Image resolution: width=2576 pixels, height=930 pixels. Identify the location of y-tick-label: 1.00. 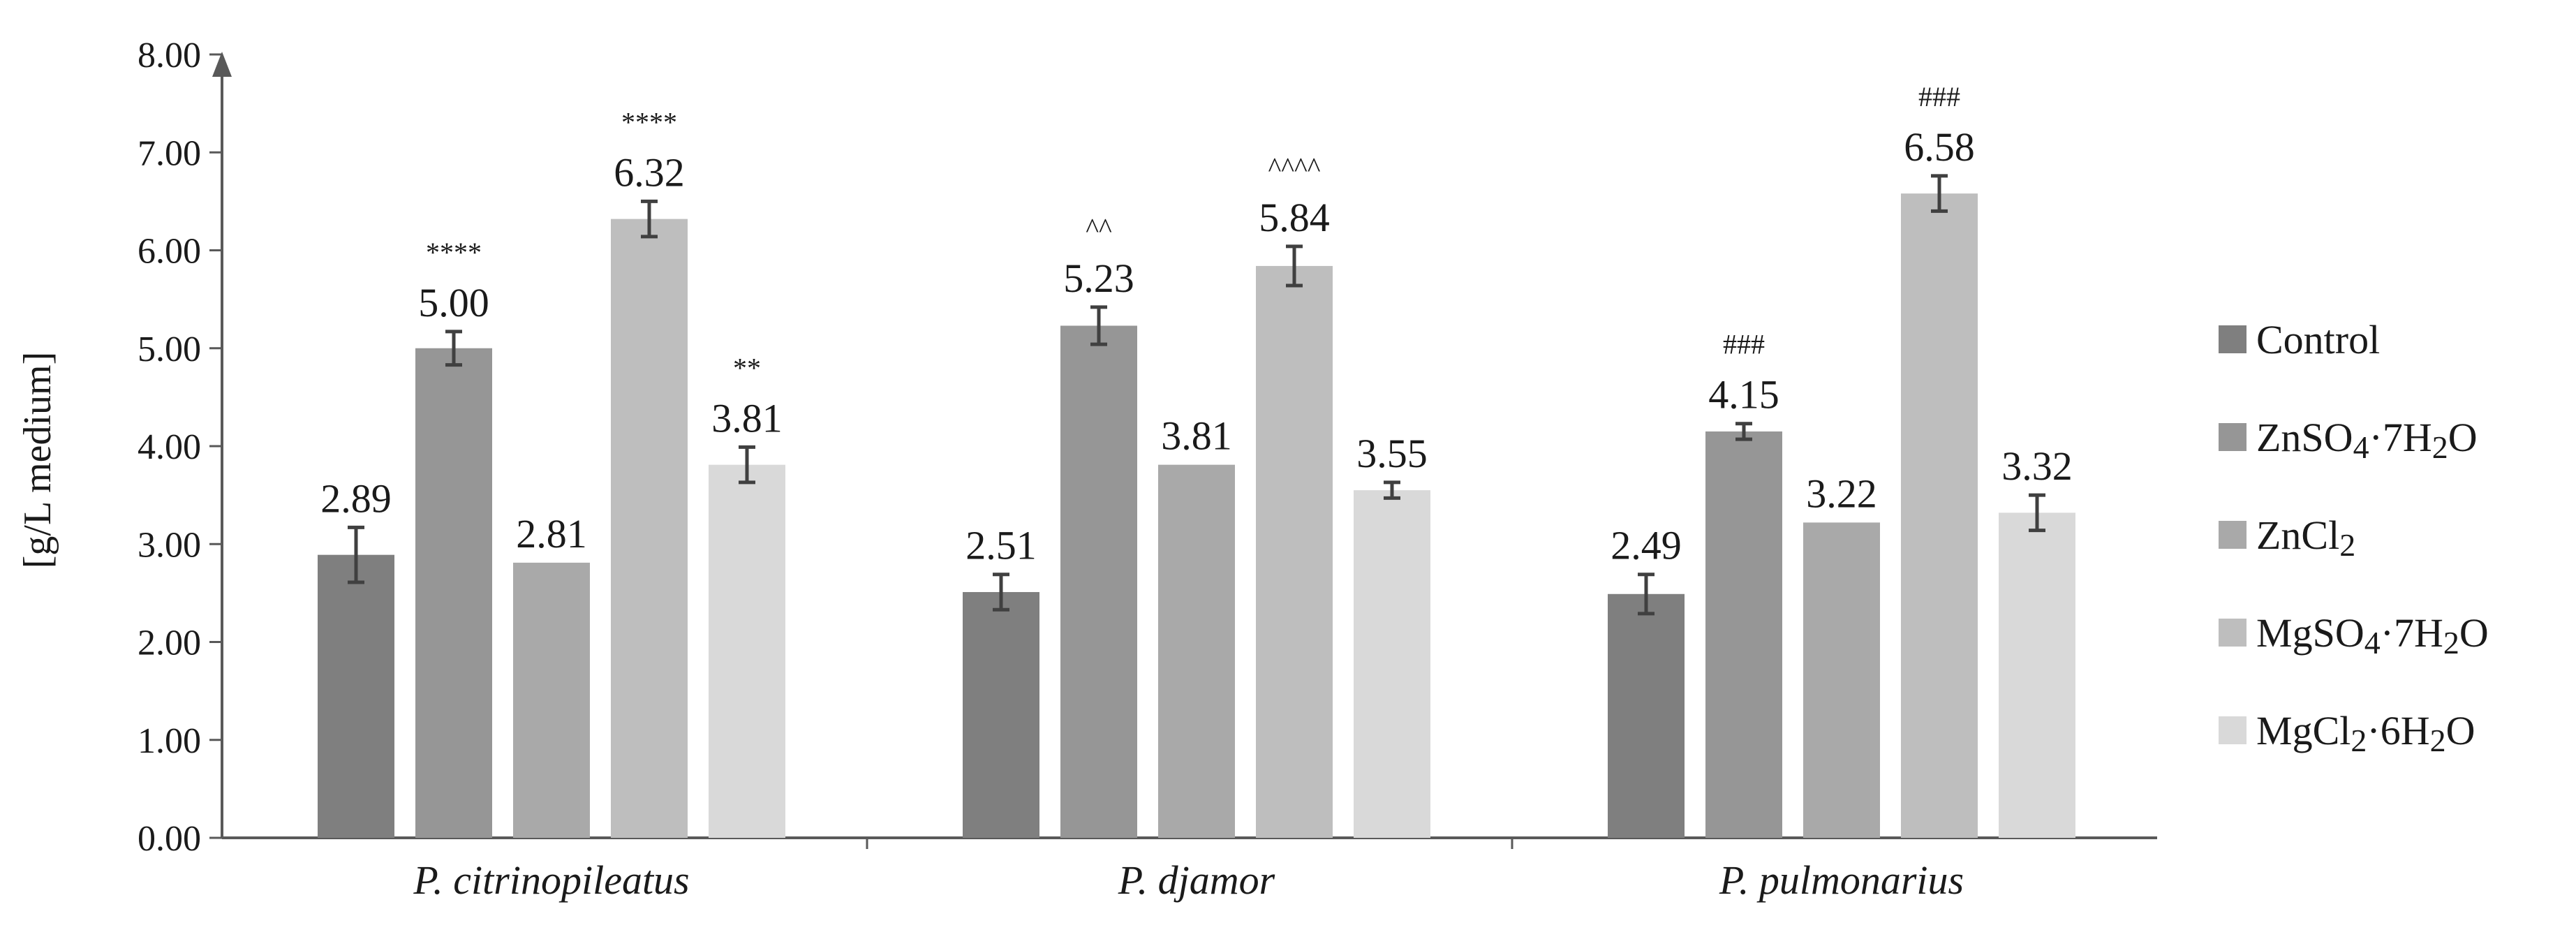
(169, 741).